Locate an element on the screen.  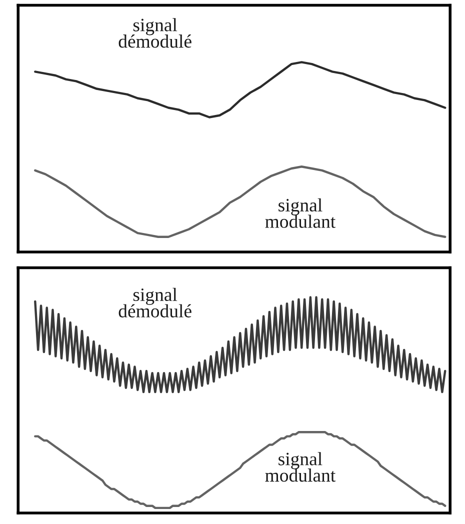
text: signal démodulé is located at coordinates (155, 33).